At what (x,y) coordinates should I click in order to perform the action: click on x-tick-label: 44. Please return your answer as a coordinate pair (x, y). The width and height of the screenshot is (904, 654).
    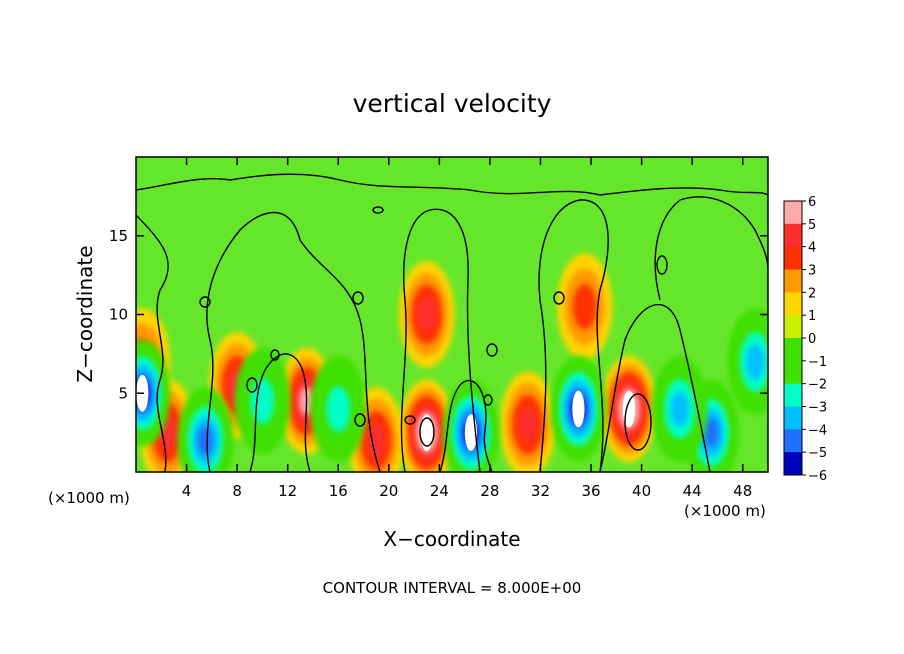
    Looking at the image, I should click on (692, 491).